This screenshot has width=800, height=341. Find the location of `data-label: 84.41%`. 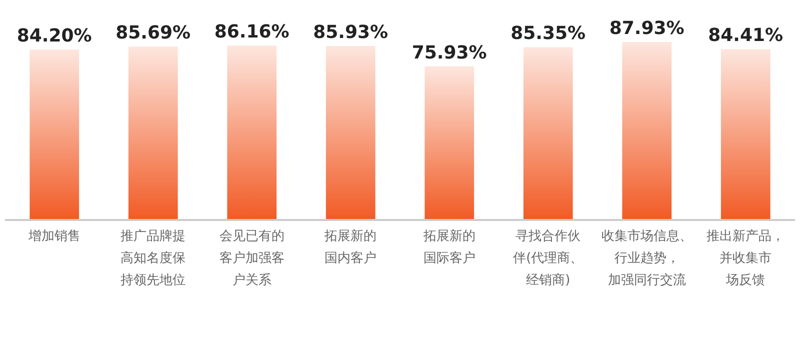

data-label: 84.41% is located at coordinates (746, 35).